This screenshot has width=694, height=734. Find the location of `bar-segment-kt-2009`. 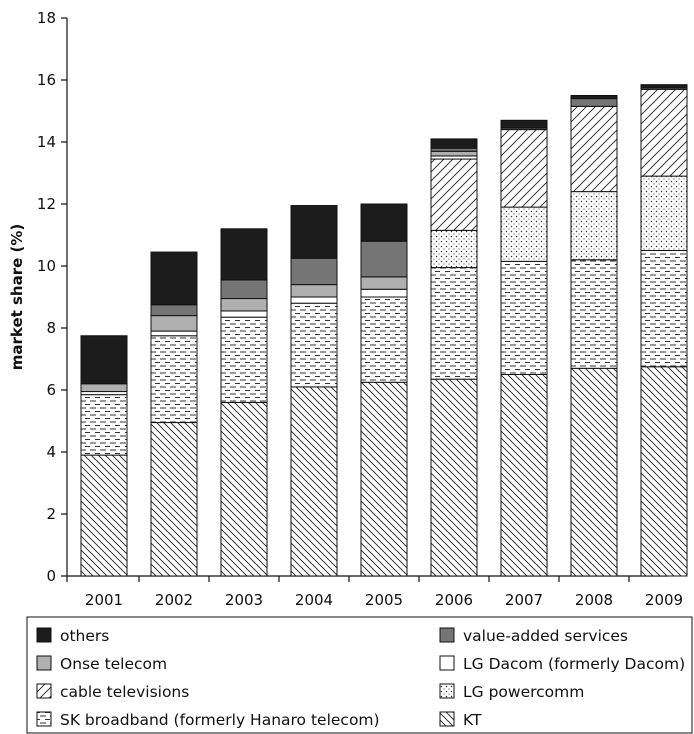

bar-segment-kt-2009 is located at coordinates (664, 471).